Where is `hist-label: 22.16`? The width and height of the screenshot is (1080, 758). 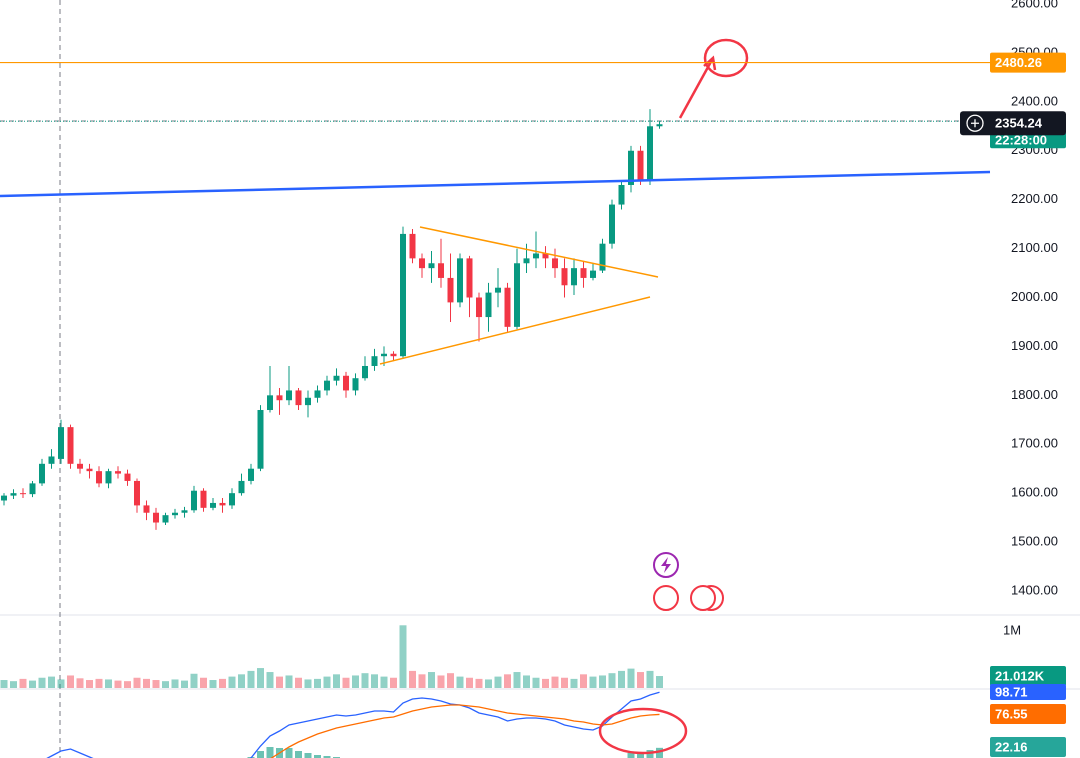 hist-label: 22.16 is located at coordinates (1011, 746).